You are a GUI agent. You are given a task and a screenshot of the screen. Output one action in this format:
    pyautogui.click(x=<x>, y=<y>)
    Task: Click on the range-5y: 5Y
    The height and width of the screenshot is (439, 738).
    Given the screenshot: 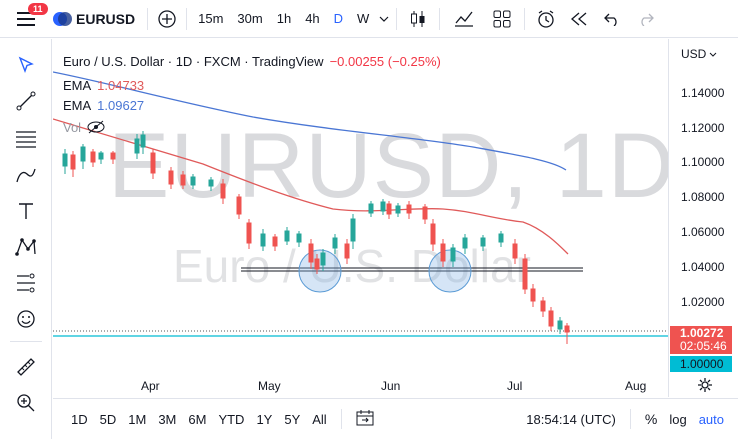 What is the action you would take?
    pyautogui.click(x=292, y=419)
    